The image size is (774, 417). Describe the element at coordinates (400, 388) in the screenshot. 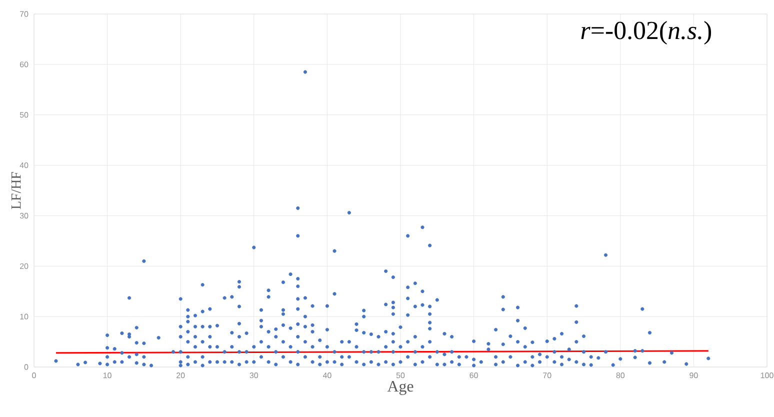

I see `x-axis-title: Age` at that location.